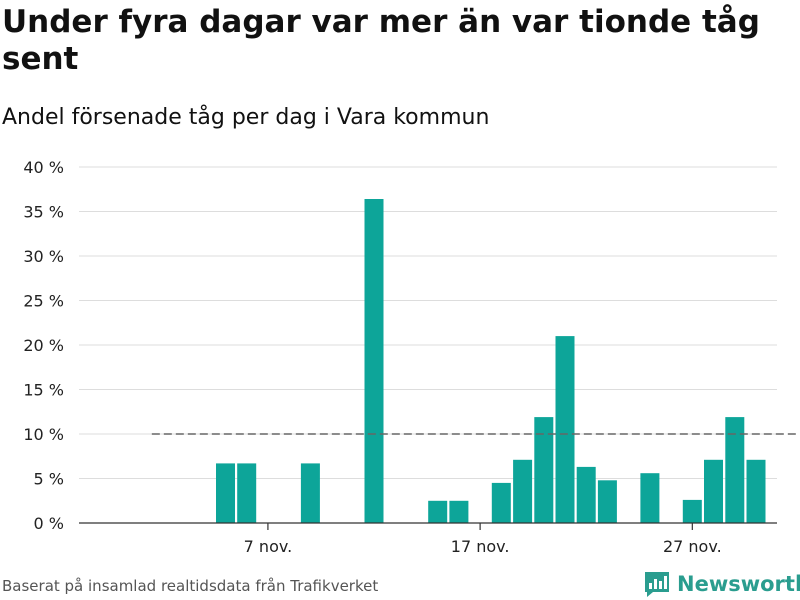 The height and width of the screenshot is (600, 800). What do you see at coordinates (738, 584) in the screenshot?
I see `brand-name: Newsworthy` at bounding box center [738, 584].